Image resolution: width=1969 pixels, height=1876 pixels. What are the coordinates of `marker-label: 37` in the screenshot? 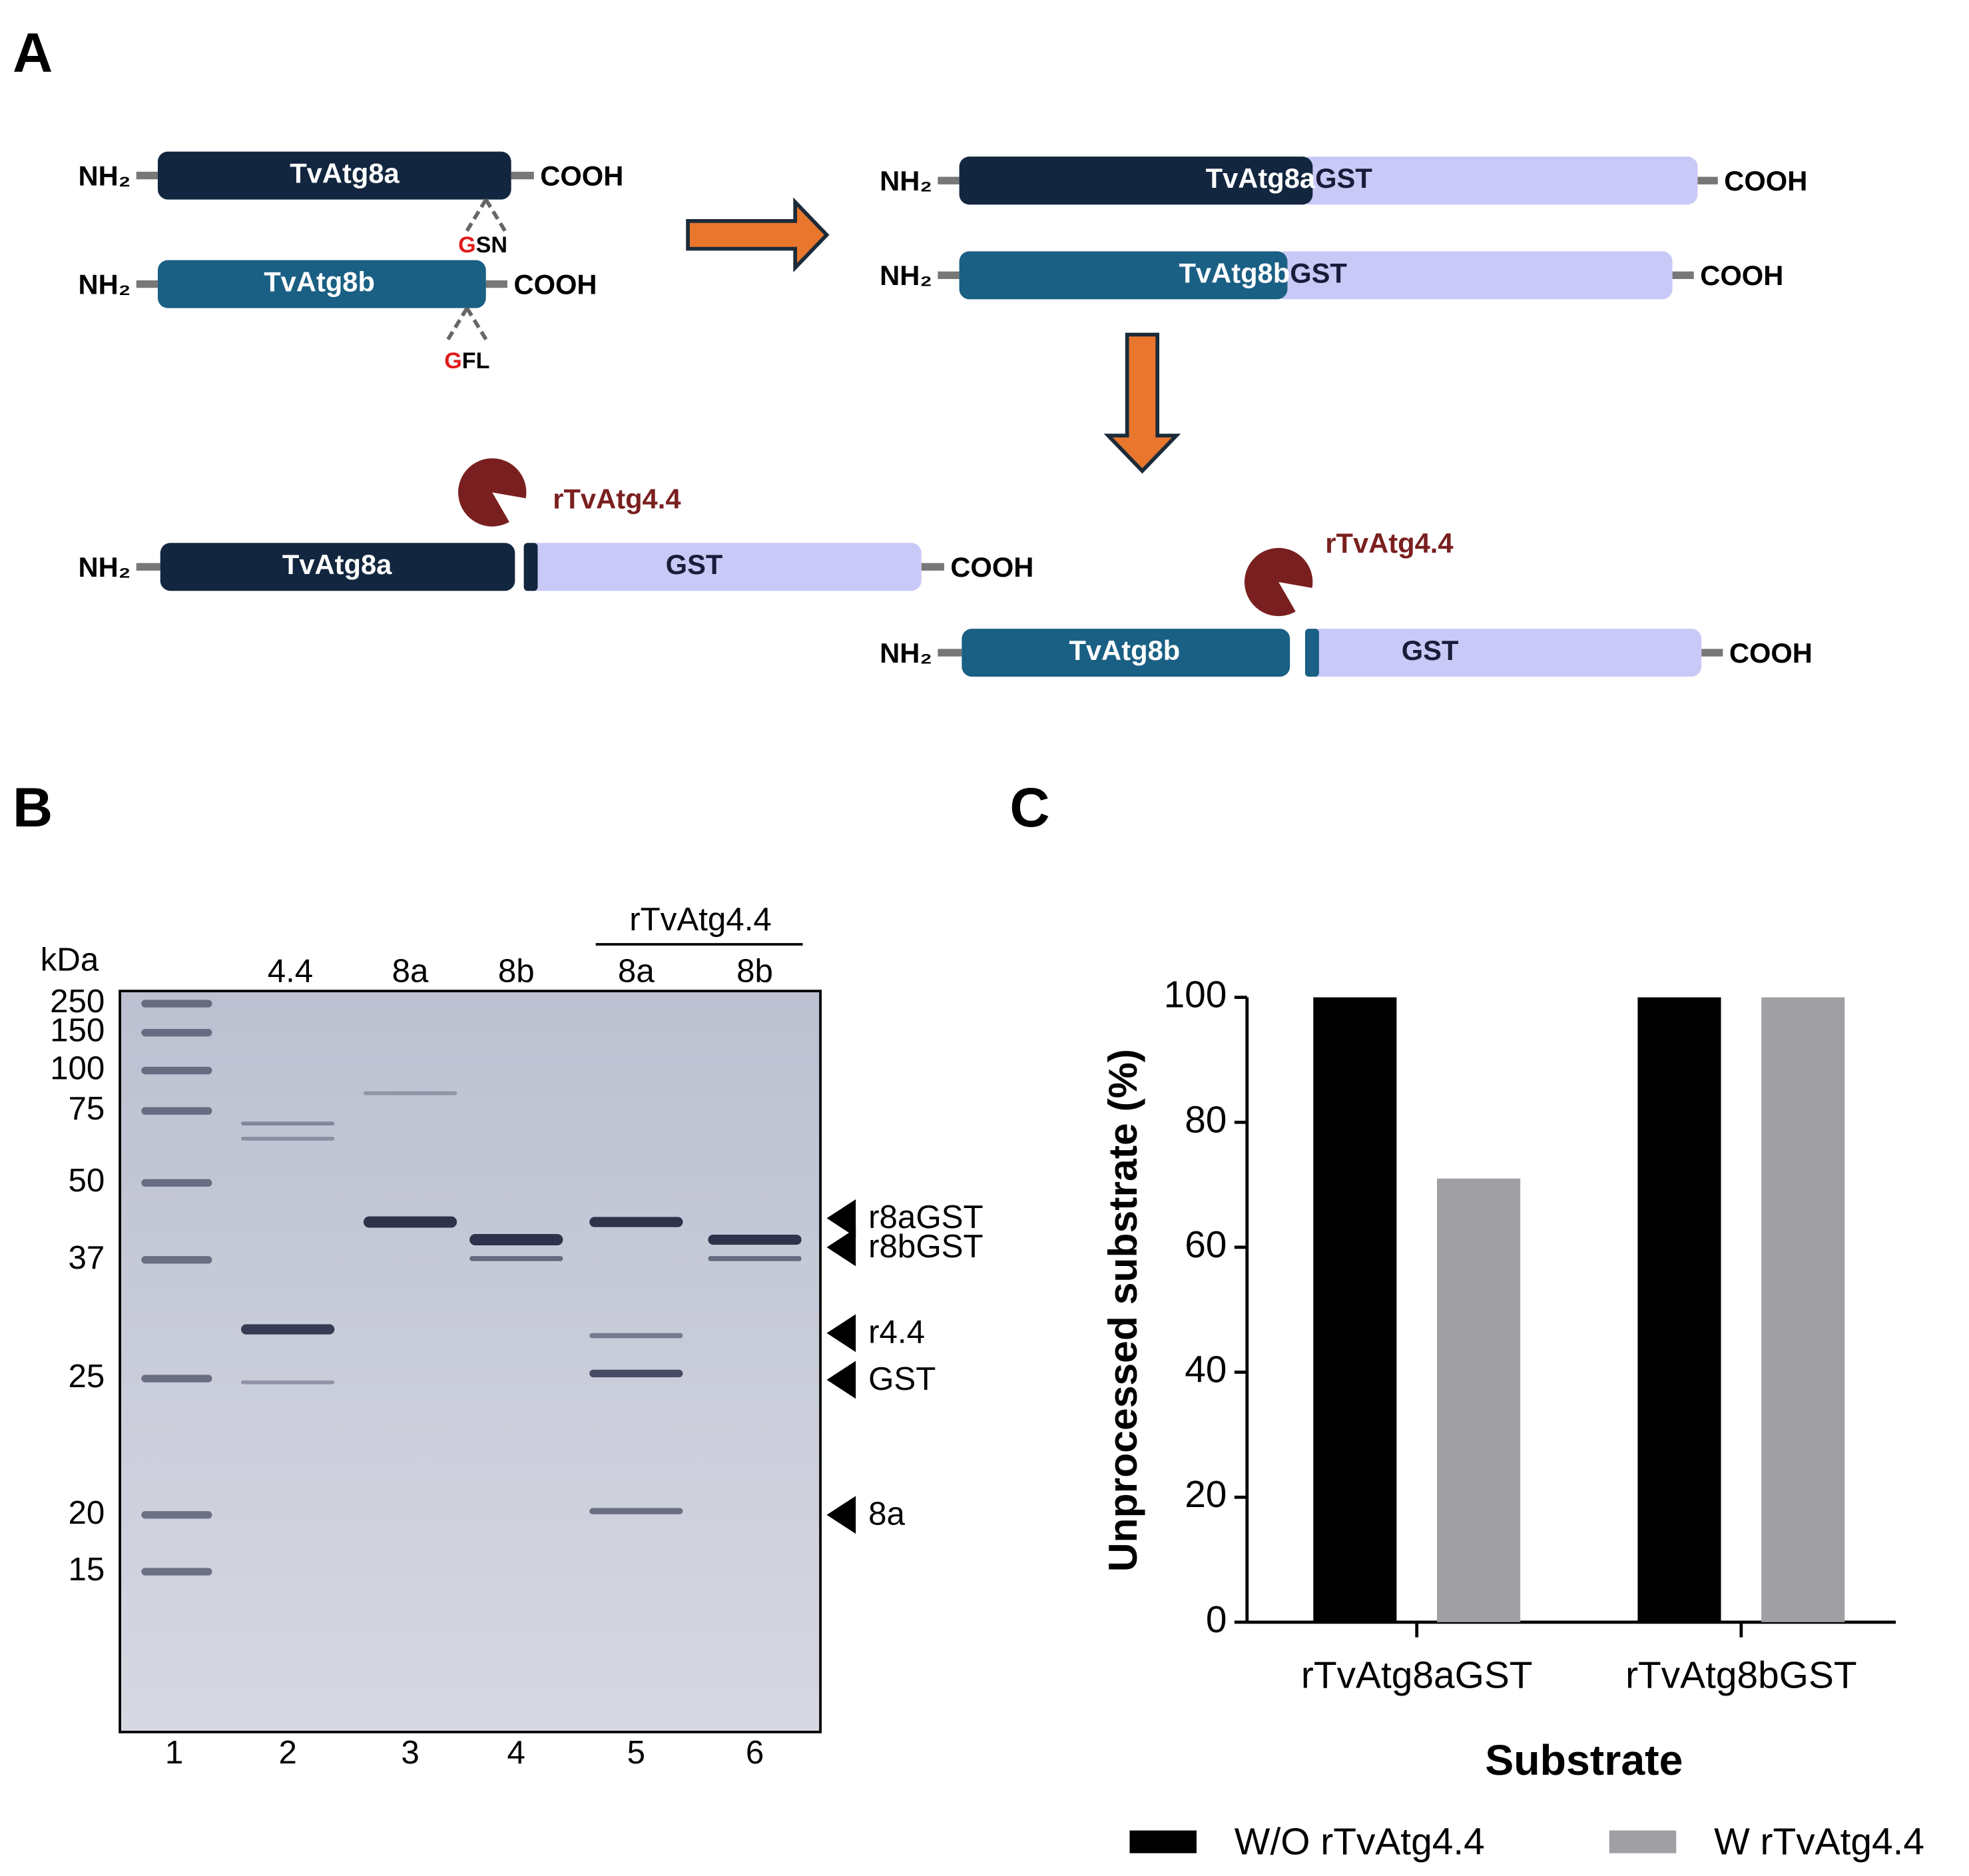 It's located at (87, 1257).